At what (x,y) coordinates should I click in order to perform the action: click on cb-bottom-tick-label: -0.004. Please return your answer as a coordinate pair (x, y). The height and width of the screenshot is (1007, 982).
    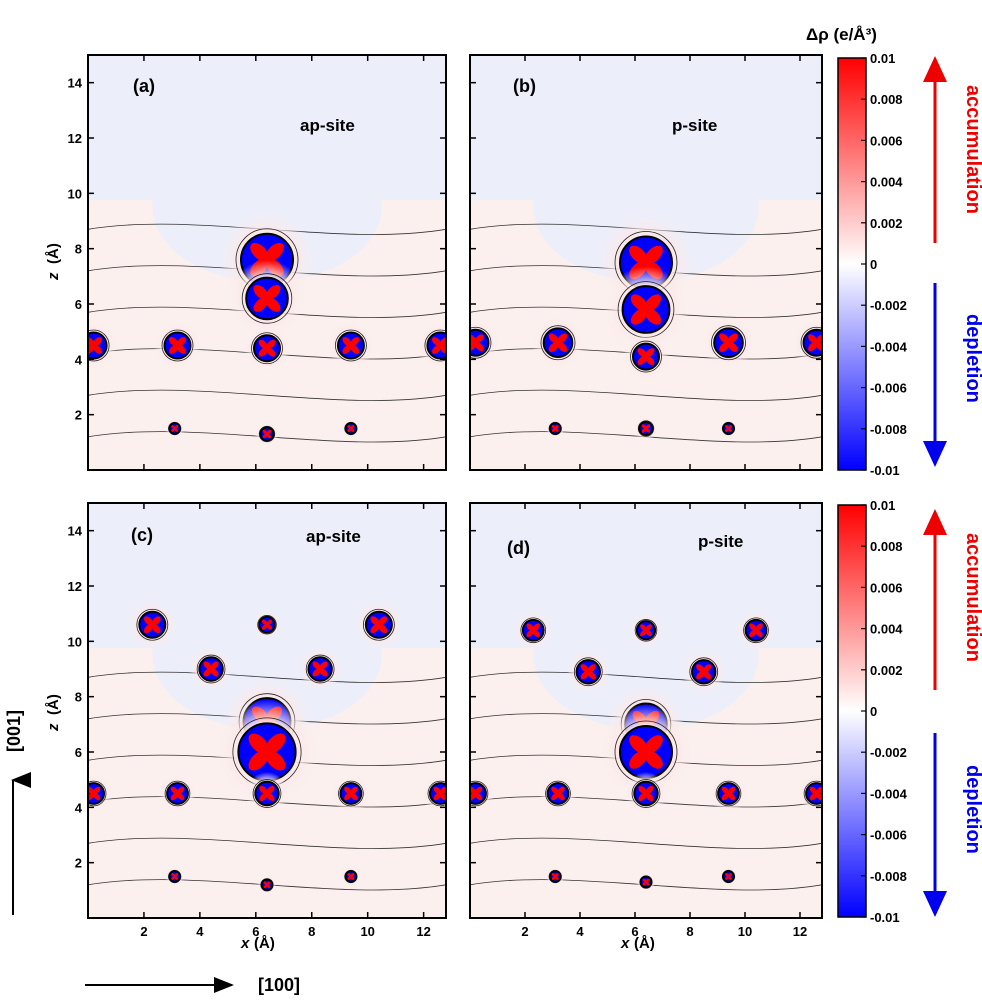
    Looking at the image, I should click on (889, 793).